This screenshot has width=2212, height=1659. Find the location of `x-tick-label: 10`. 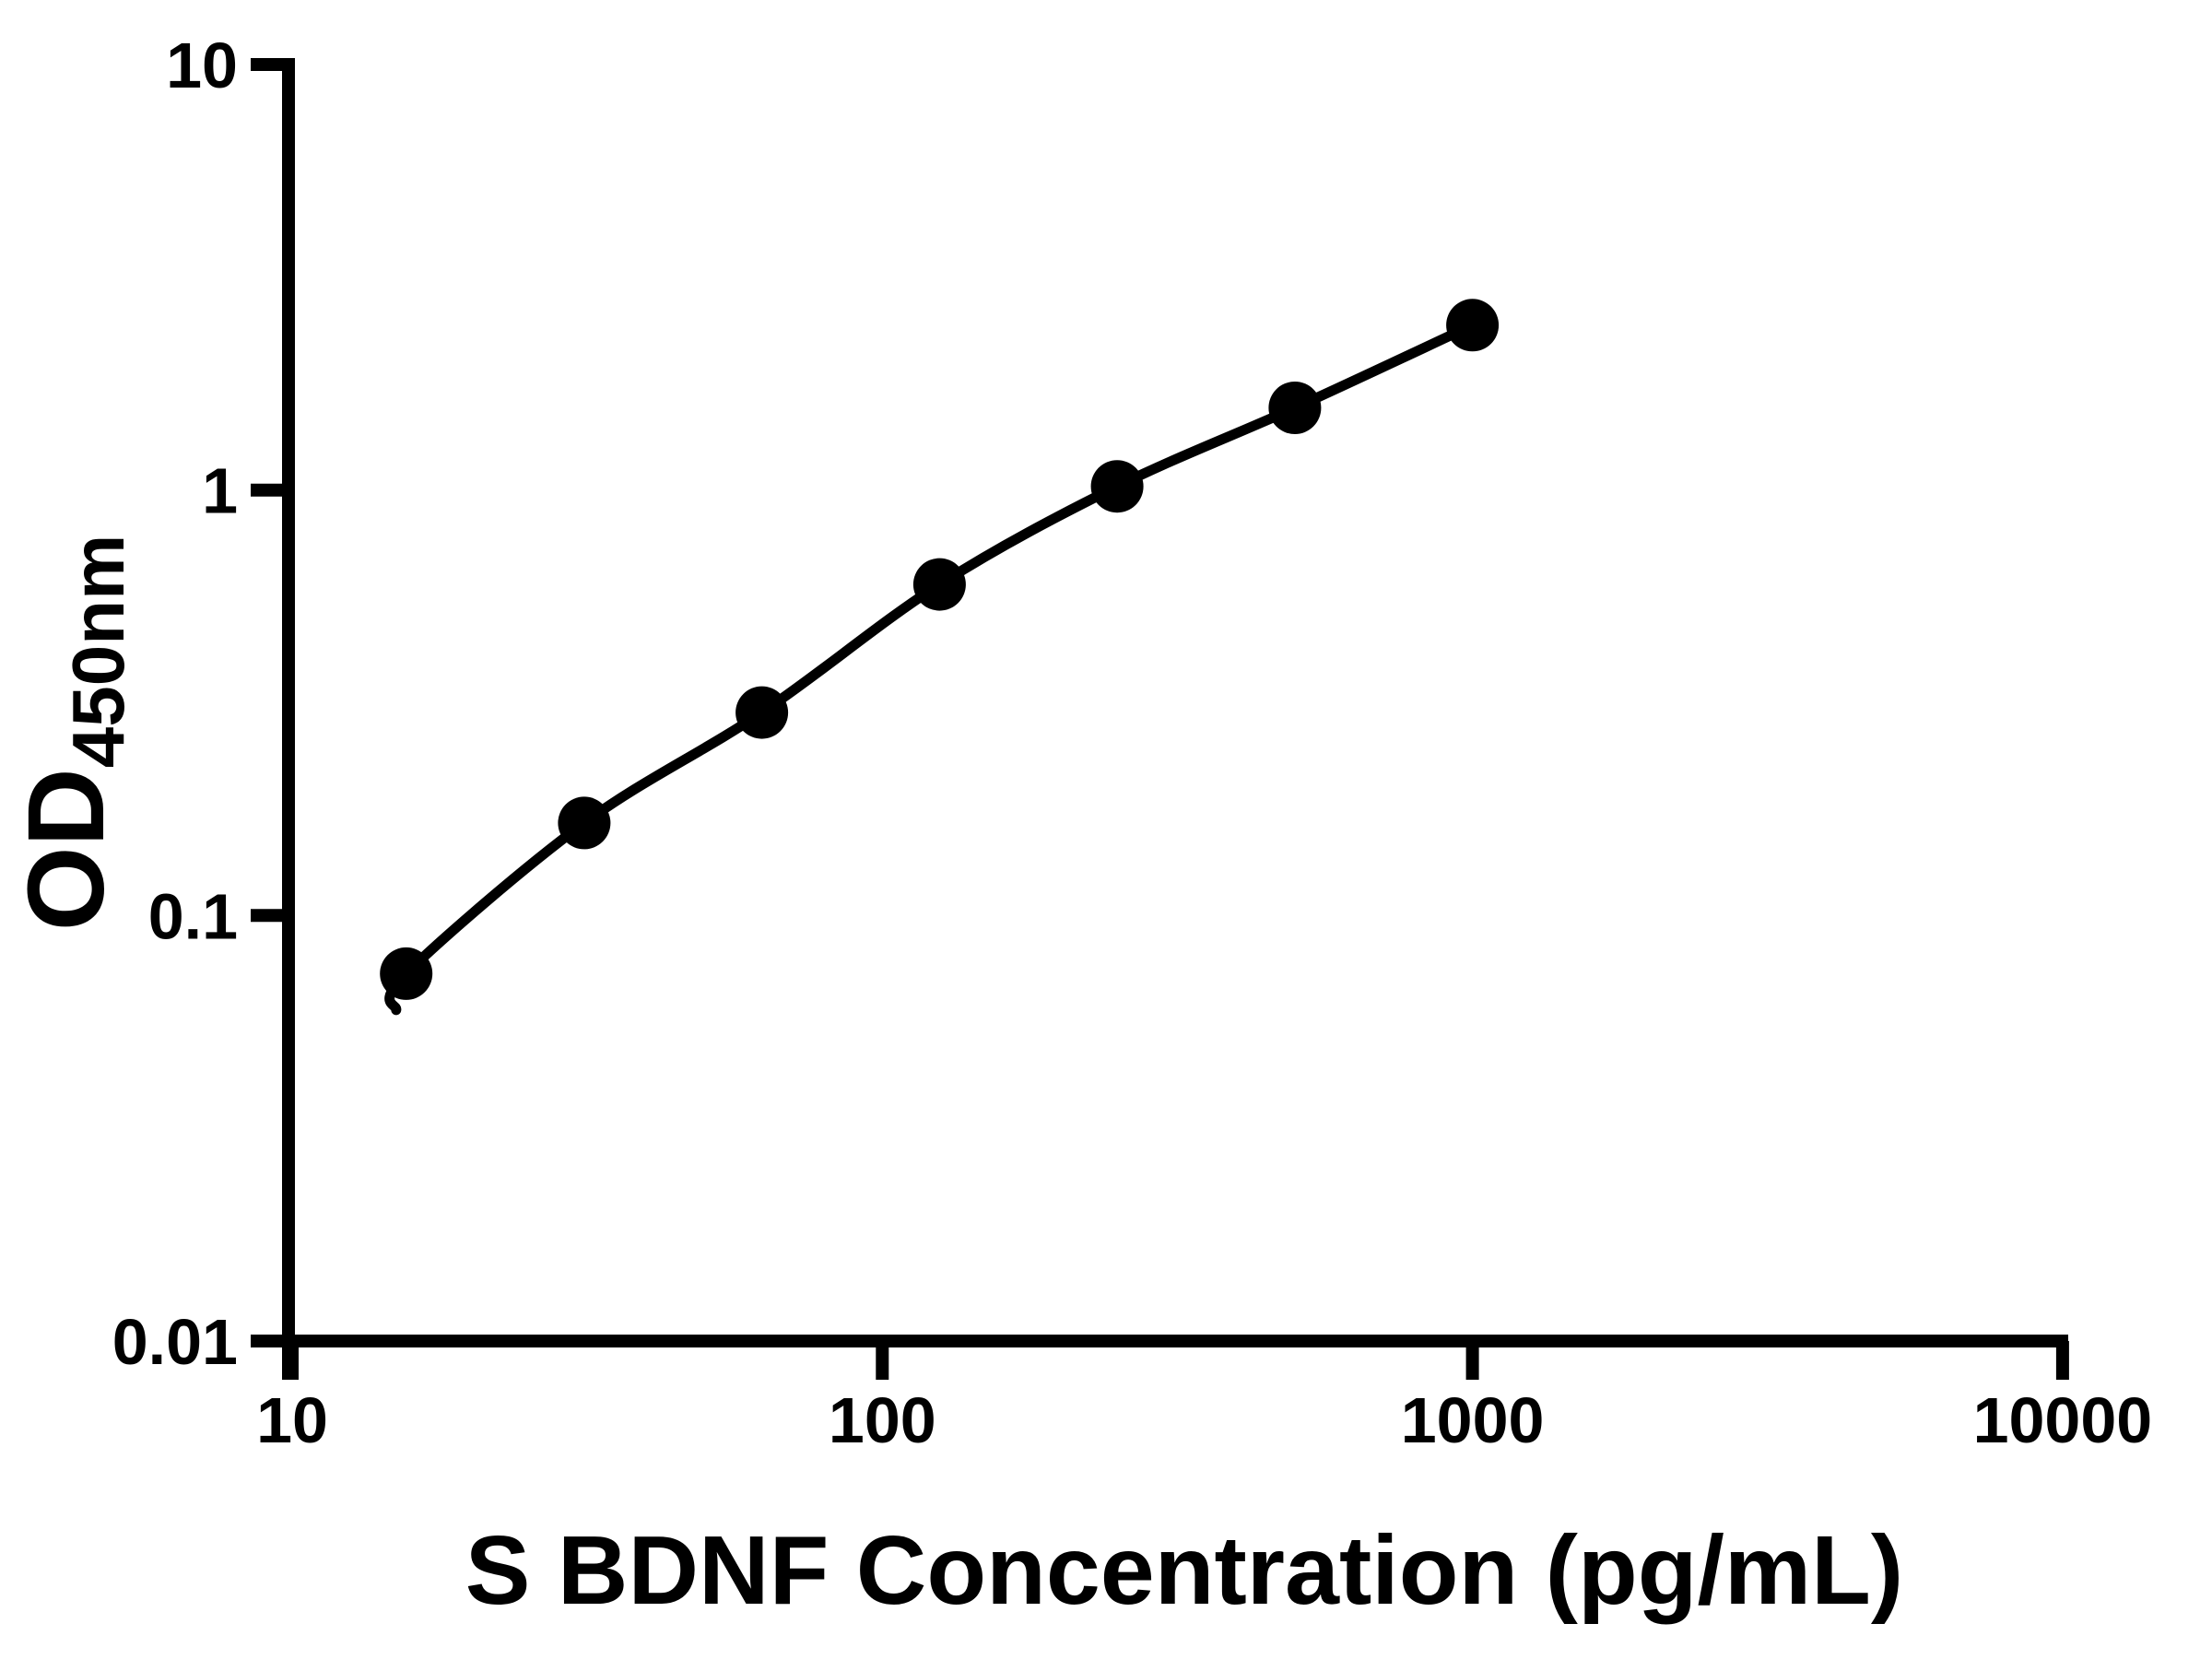

x-tick-label: 10 is located at coordinates (292, 1420).